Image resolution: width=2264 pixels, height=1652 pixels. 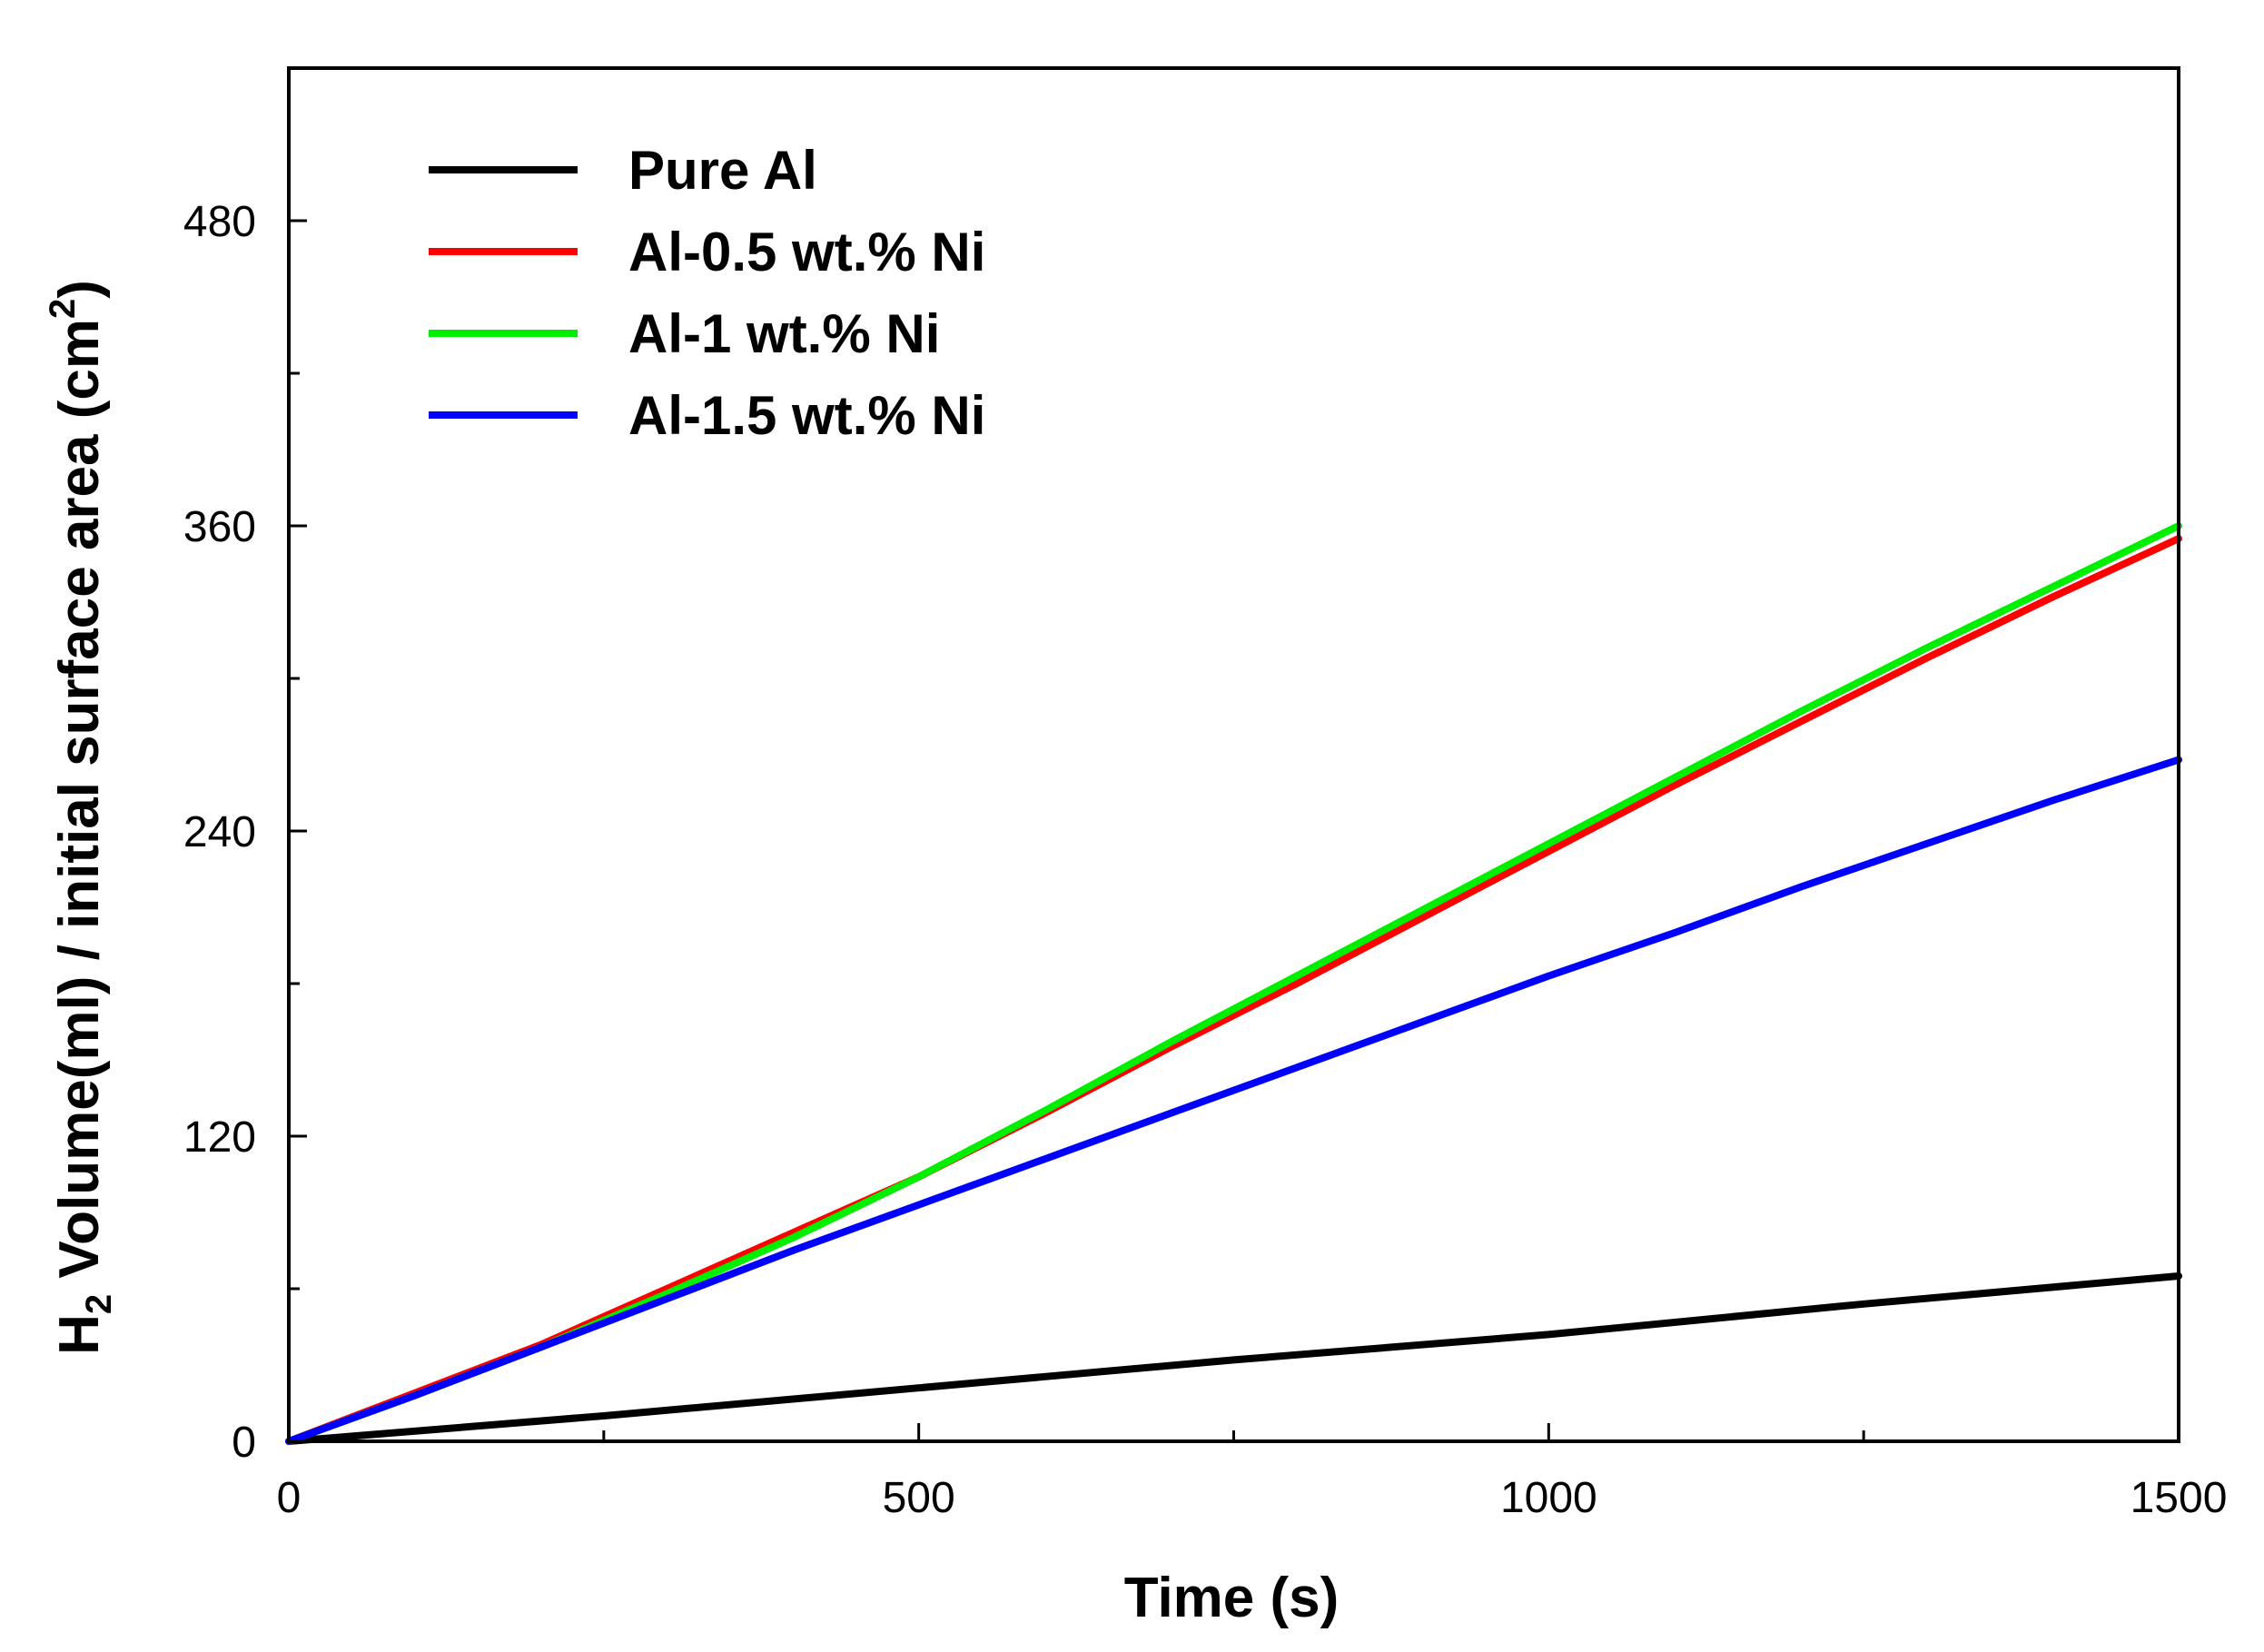 What do you see at coordinates (722, 170) in the screenshot?
I see `legend-label-0: Pure Al` at bounding box center [722, 170].